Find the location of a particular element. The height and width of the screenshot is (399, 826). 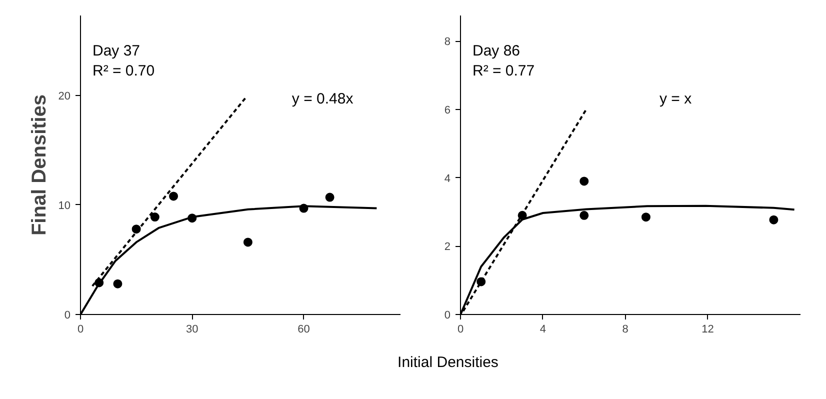

y-tick-label: 4 is located at coordinates (447, 178).